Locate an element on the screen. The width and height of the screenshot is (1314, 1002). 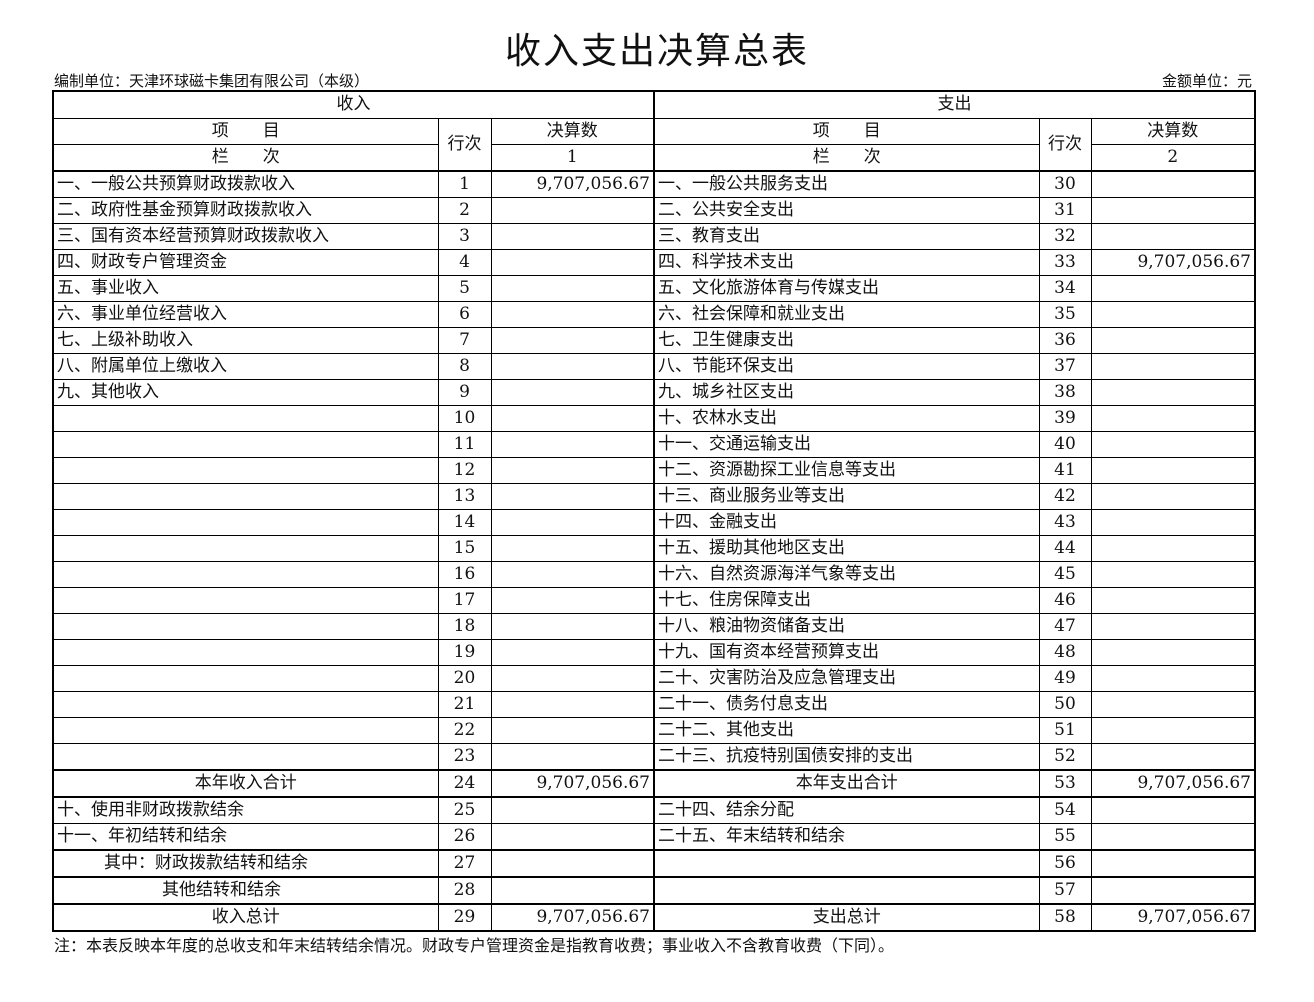
expense-row-no: 48 is located at coordinates (1065, 652).